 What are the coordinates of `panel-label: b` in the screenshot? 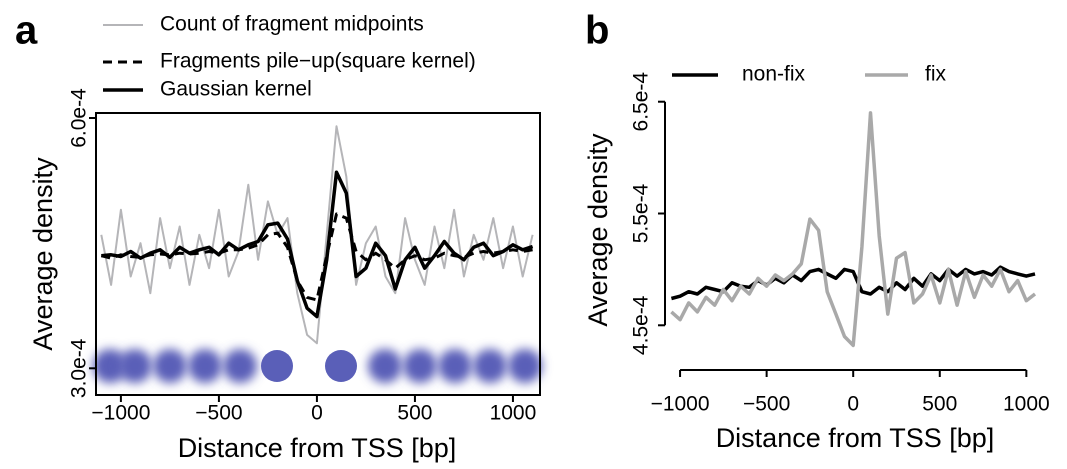 It's located at (597, 31).